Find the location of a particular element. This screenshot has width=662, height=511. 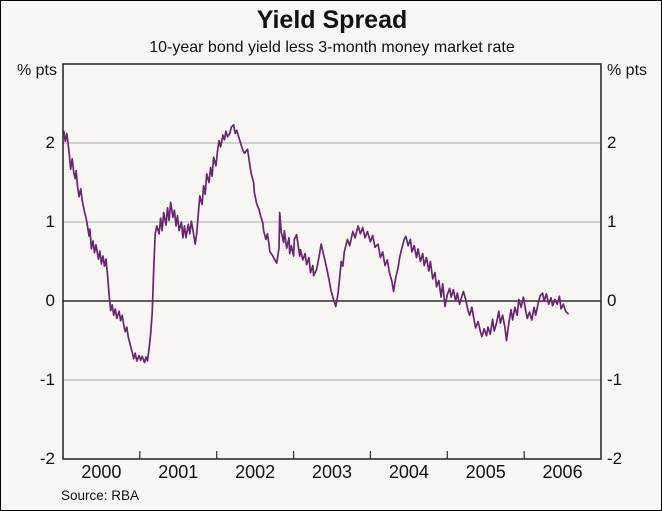

x-tick-label-2006: 2006 is located at coordinates (562, 472).